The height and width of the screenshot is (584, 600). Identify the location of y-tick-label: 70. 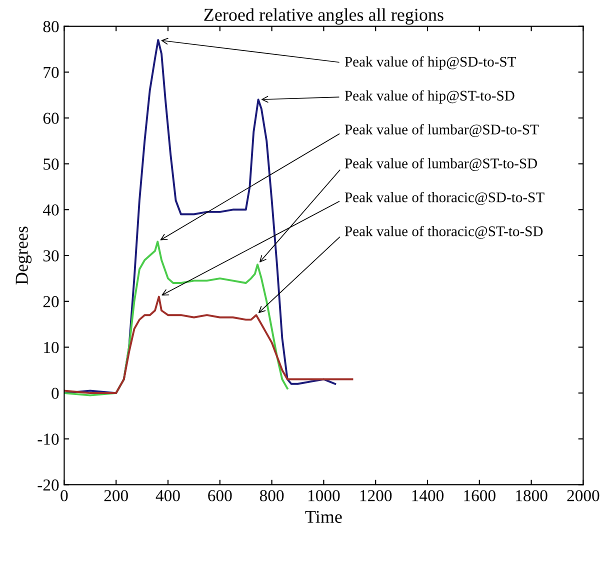
(51, 72).